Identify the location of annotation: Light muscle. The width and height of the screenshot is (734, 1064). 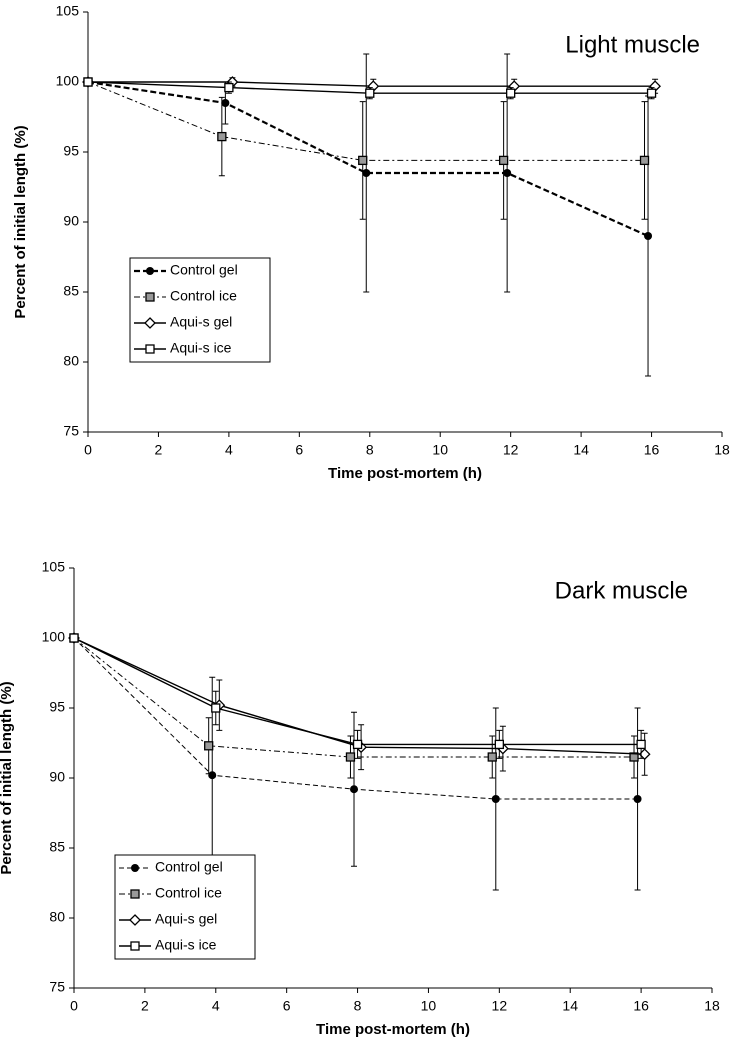
(632, 44).